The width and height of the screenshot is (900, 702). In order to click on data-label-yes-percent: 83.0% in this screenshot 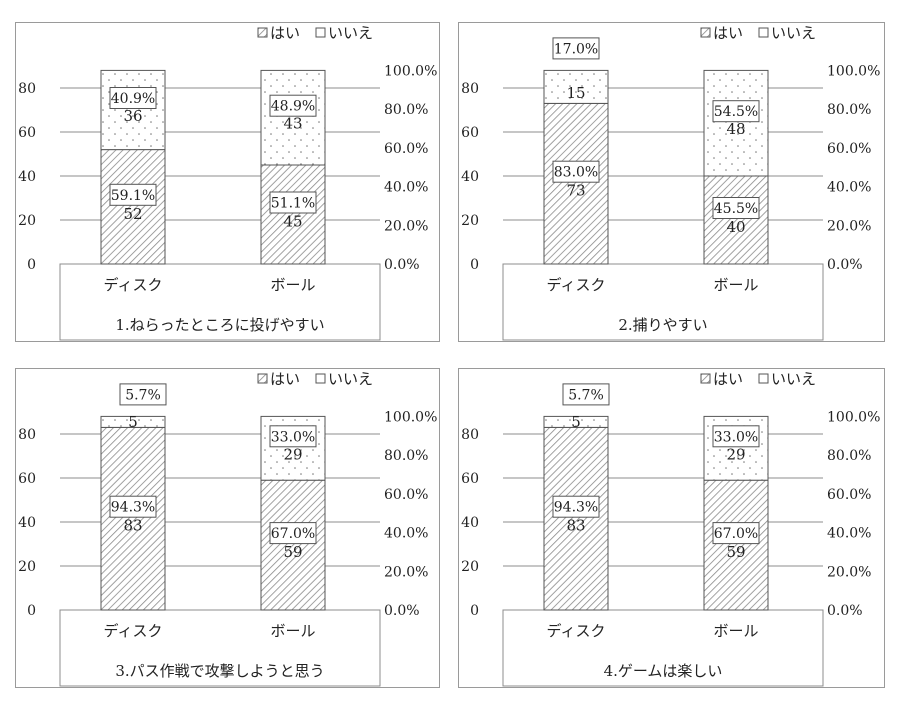, I will do `click(576, 173)`.